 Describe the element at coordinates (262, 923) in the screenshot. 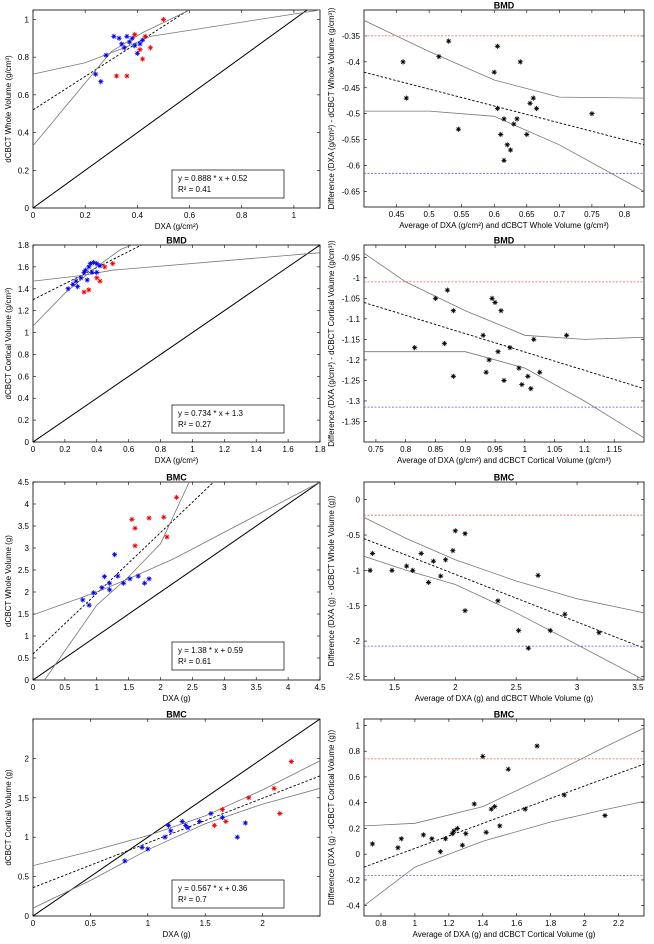

I see `x-tick-label: 2` at that location.